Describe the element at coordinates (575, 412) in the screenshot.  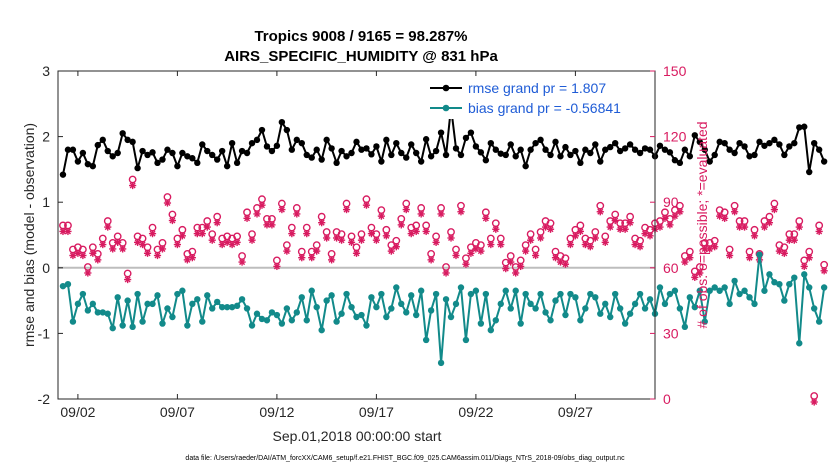
I see `x-tick-label: 09/27` at that location.